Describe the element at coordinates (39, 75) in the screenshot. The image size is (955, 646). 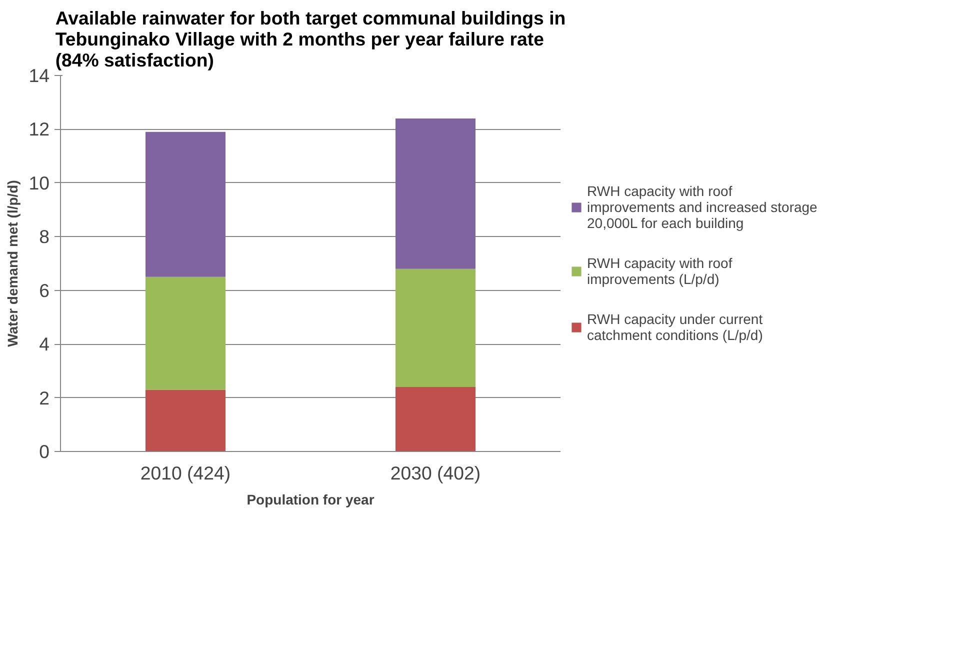
I see `y-tick-label: 14` at that location.